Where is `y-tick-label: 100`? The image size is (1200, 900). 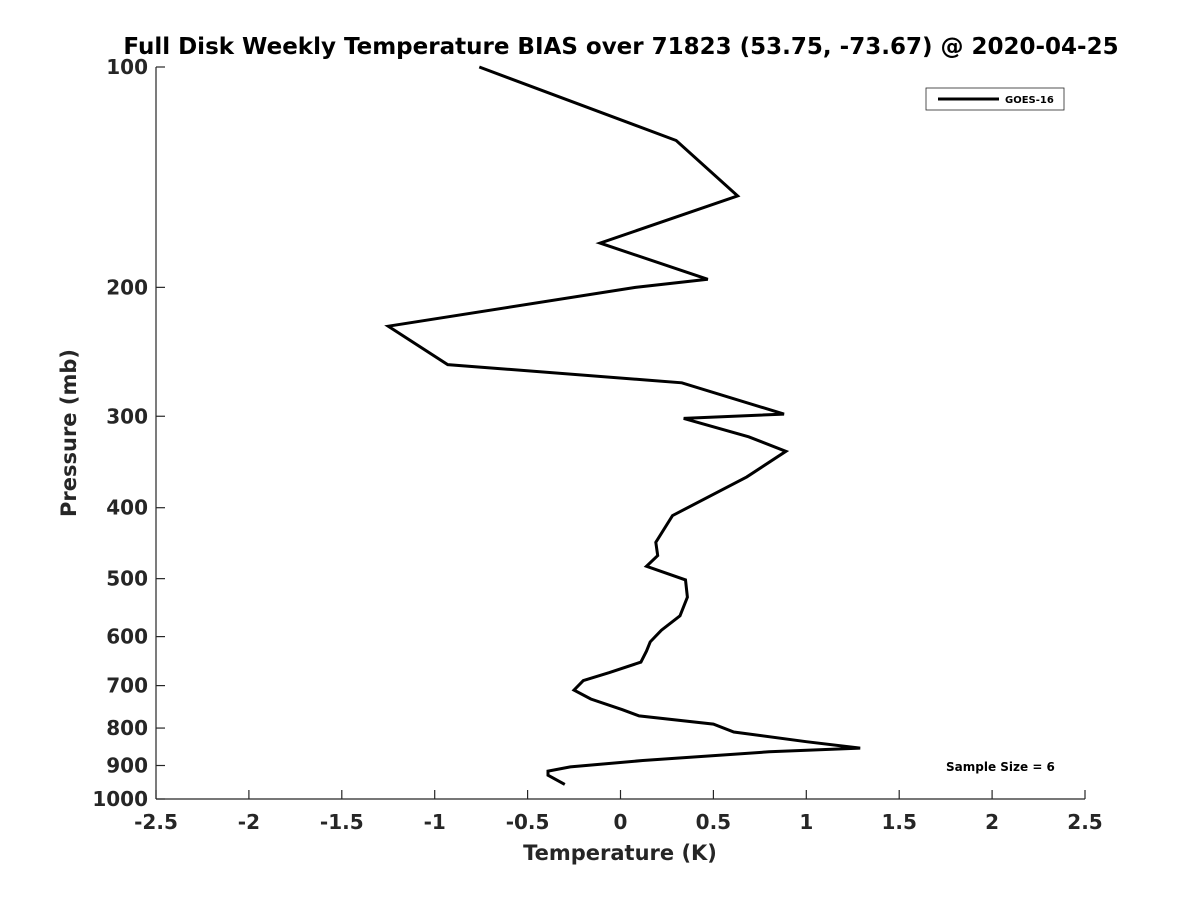
y-tick-label: 100 is located at coordinates (127, 67).